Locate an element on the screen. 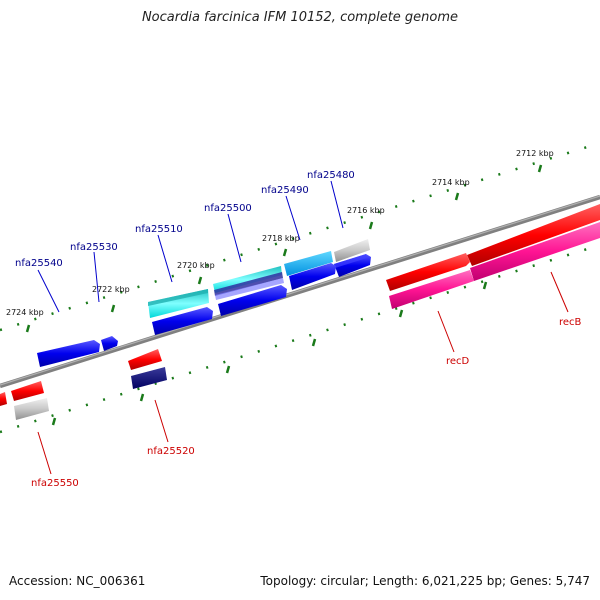  gene-recB-red is located at coordinates (533, 235).